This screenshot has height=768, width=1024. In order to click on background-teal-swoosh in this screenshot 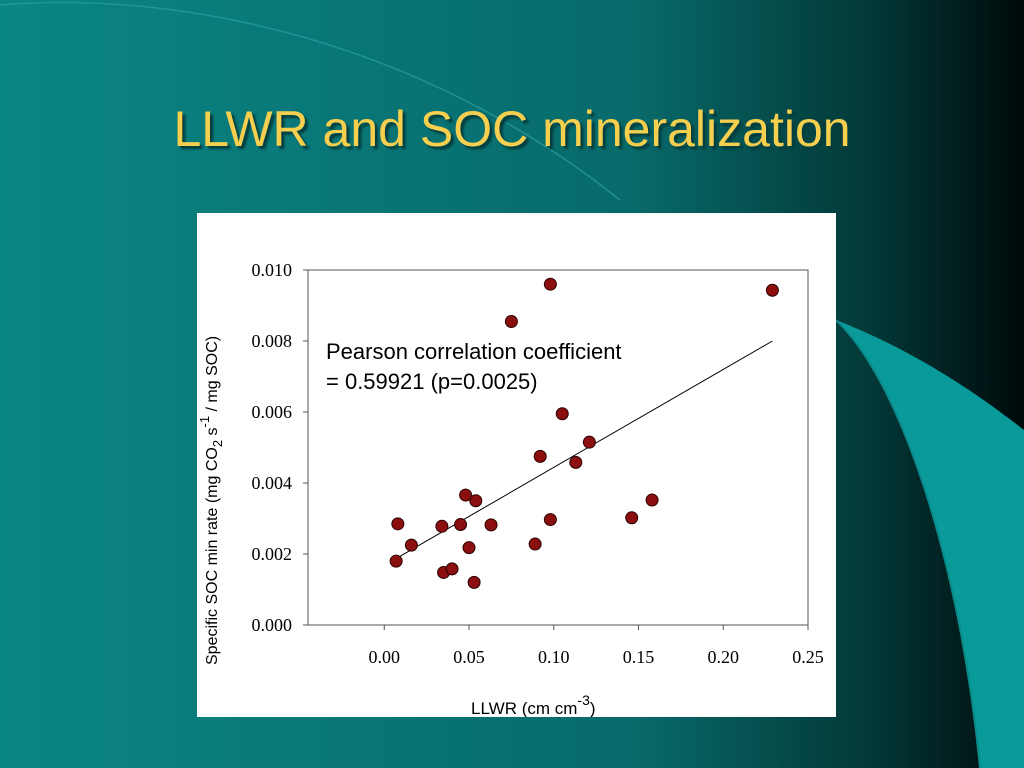, I will do `click(930, 544)`.